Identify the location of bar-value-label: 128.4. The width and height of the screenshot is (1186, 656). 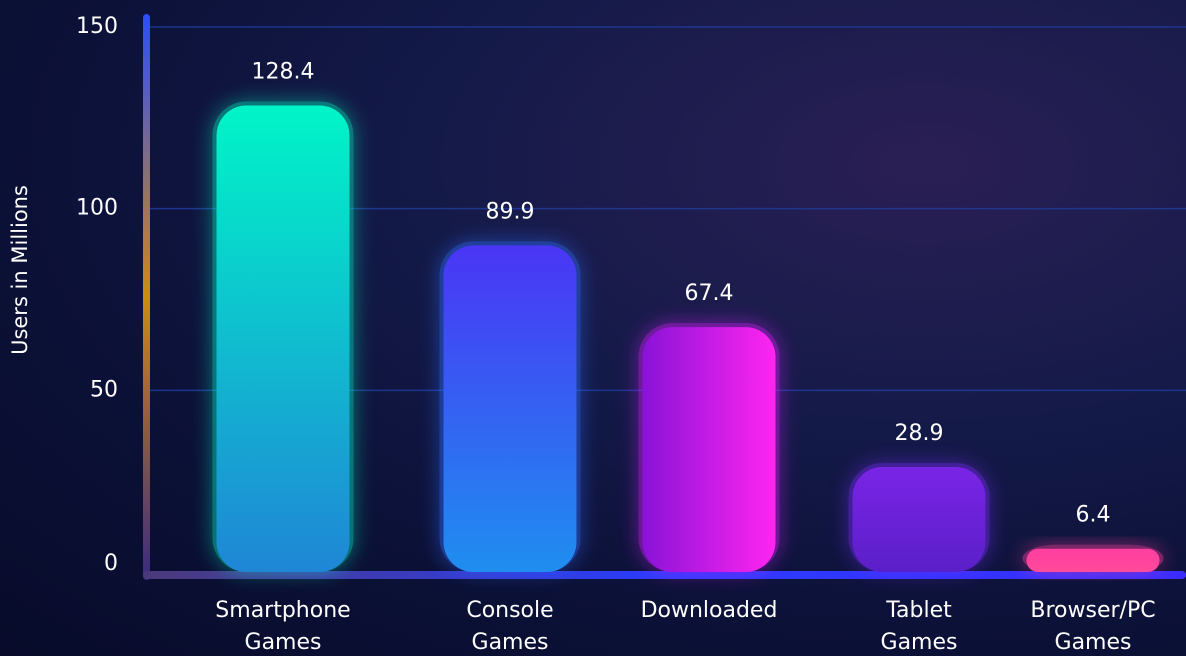
(283, 71).